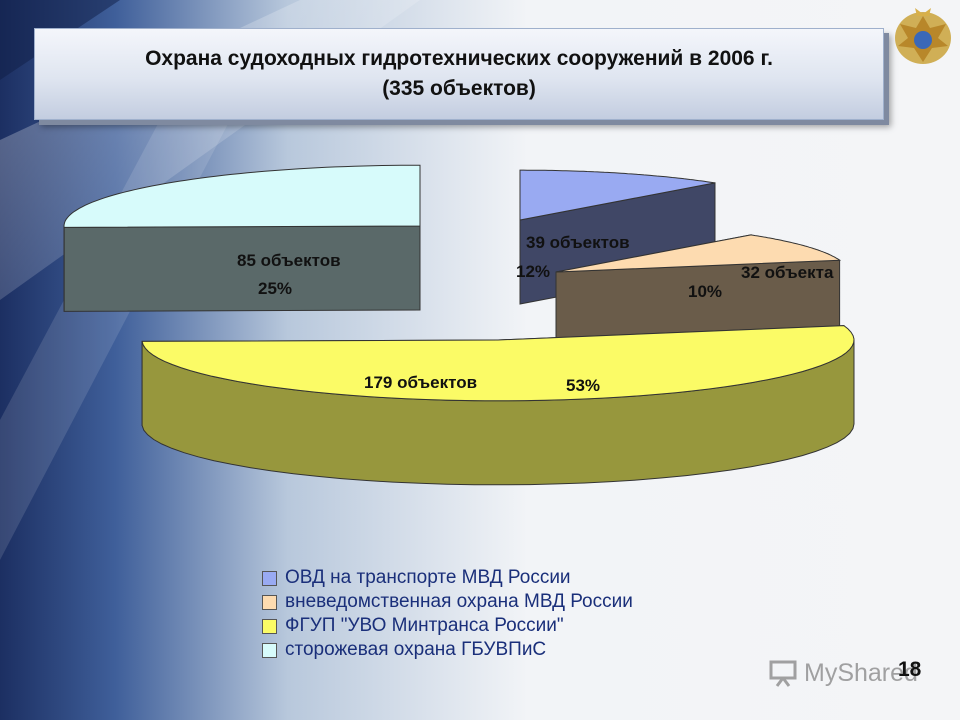 The image size is (960, 720). I want to click on legend-label: вневедомственная охрана МВД России, so click(459, 601).